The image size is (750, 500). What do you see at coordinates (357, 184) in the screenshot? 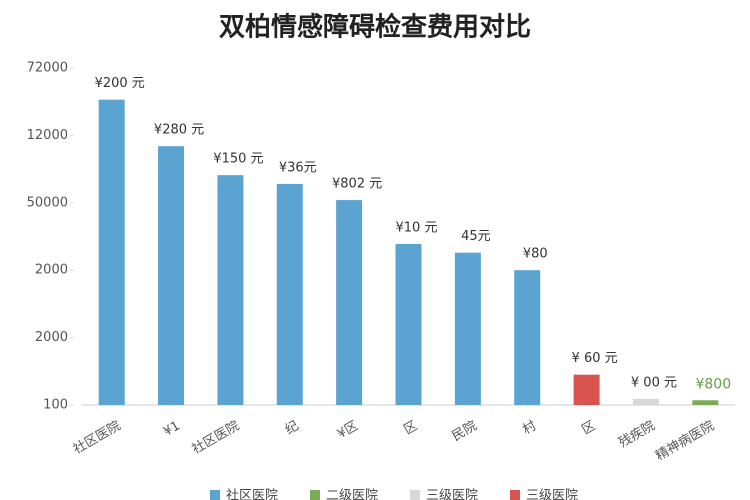
I see `value-label: ¥802 元` at bounding box center [357, 184].